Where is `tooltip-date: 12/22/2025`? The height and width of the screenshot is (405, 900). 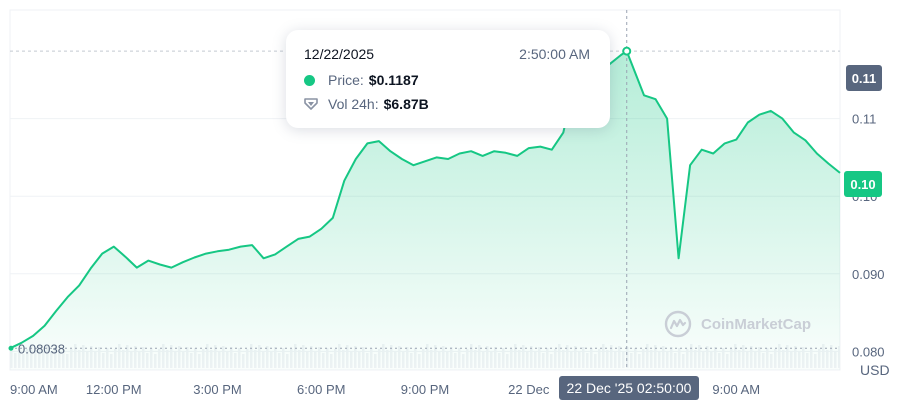 tooltip-date: 12/22/2025 is located at coordinates (339, 54).